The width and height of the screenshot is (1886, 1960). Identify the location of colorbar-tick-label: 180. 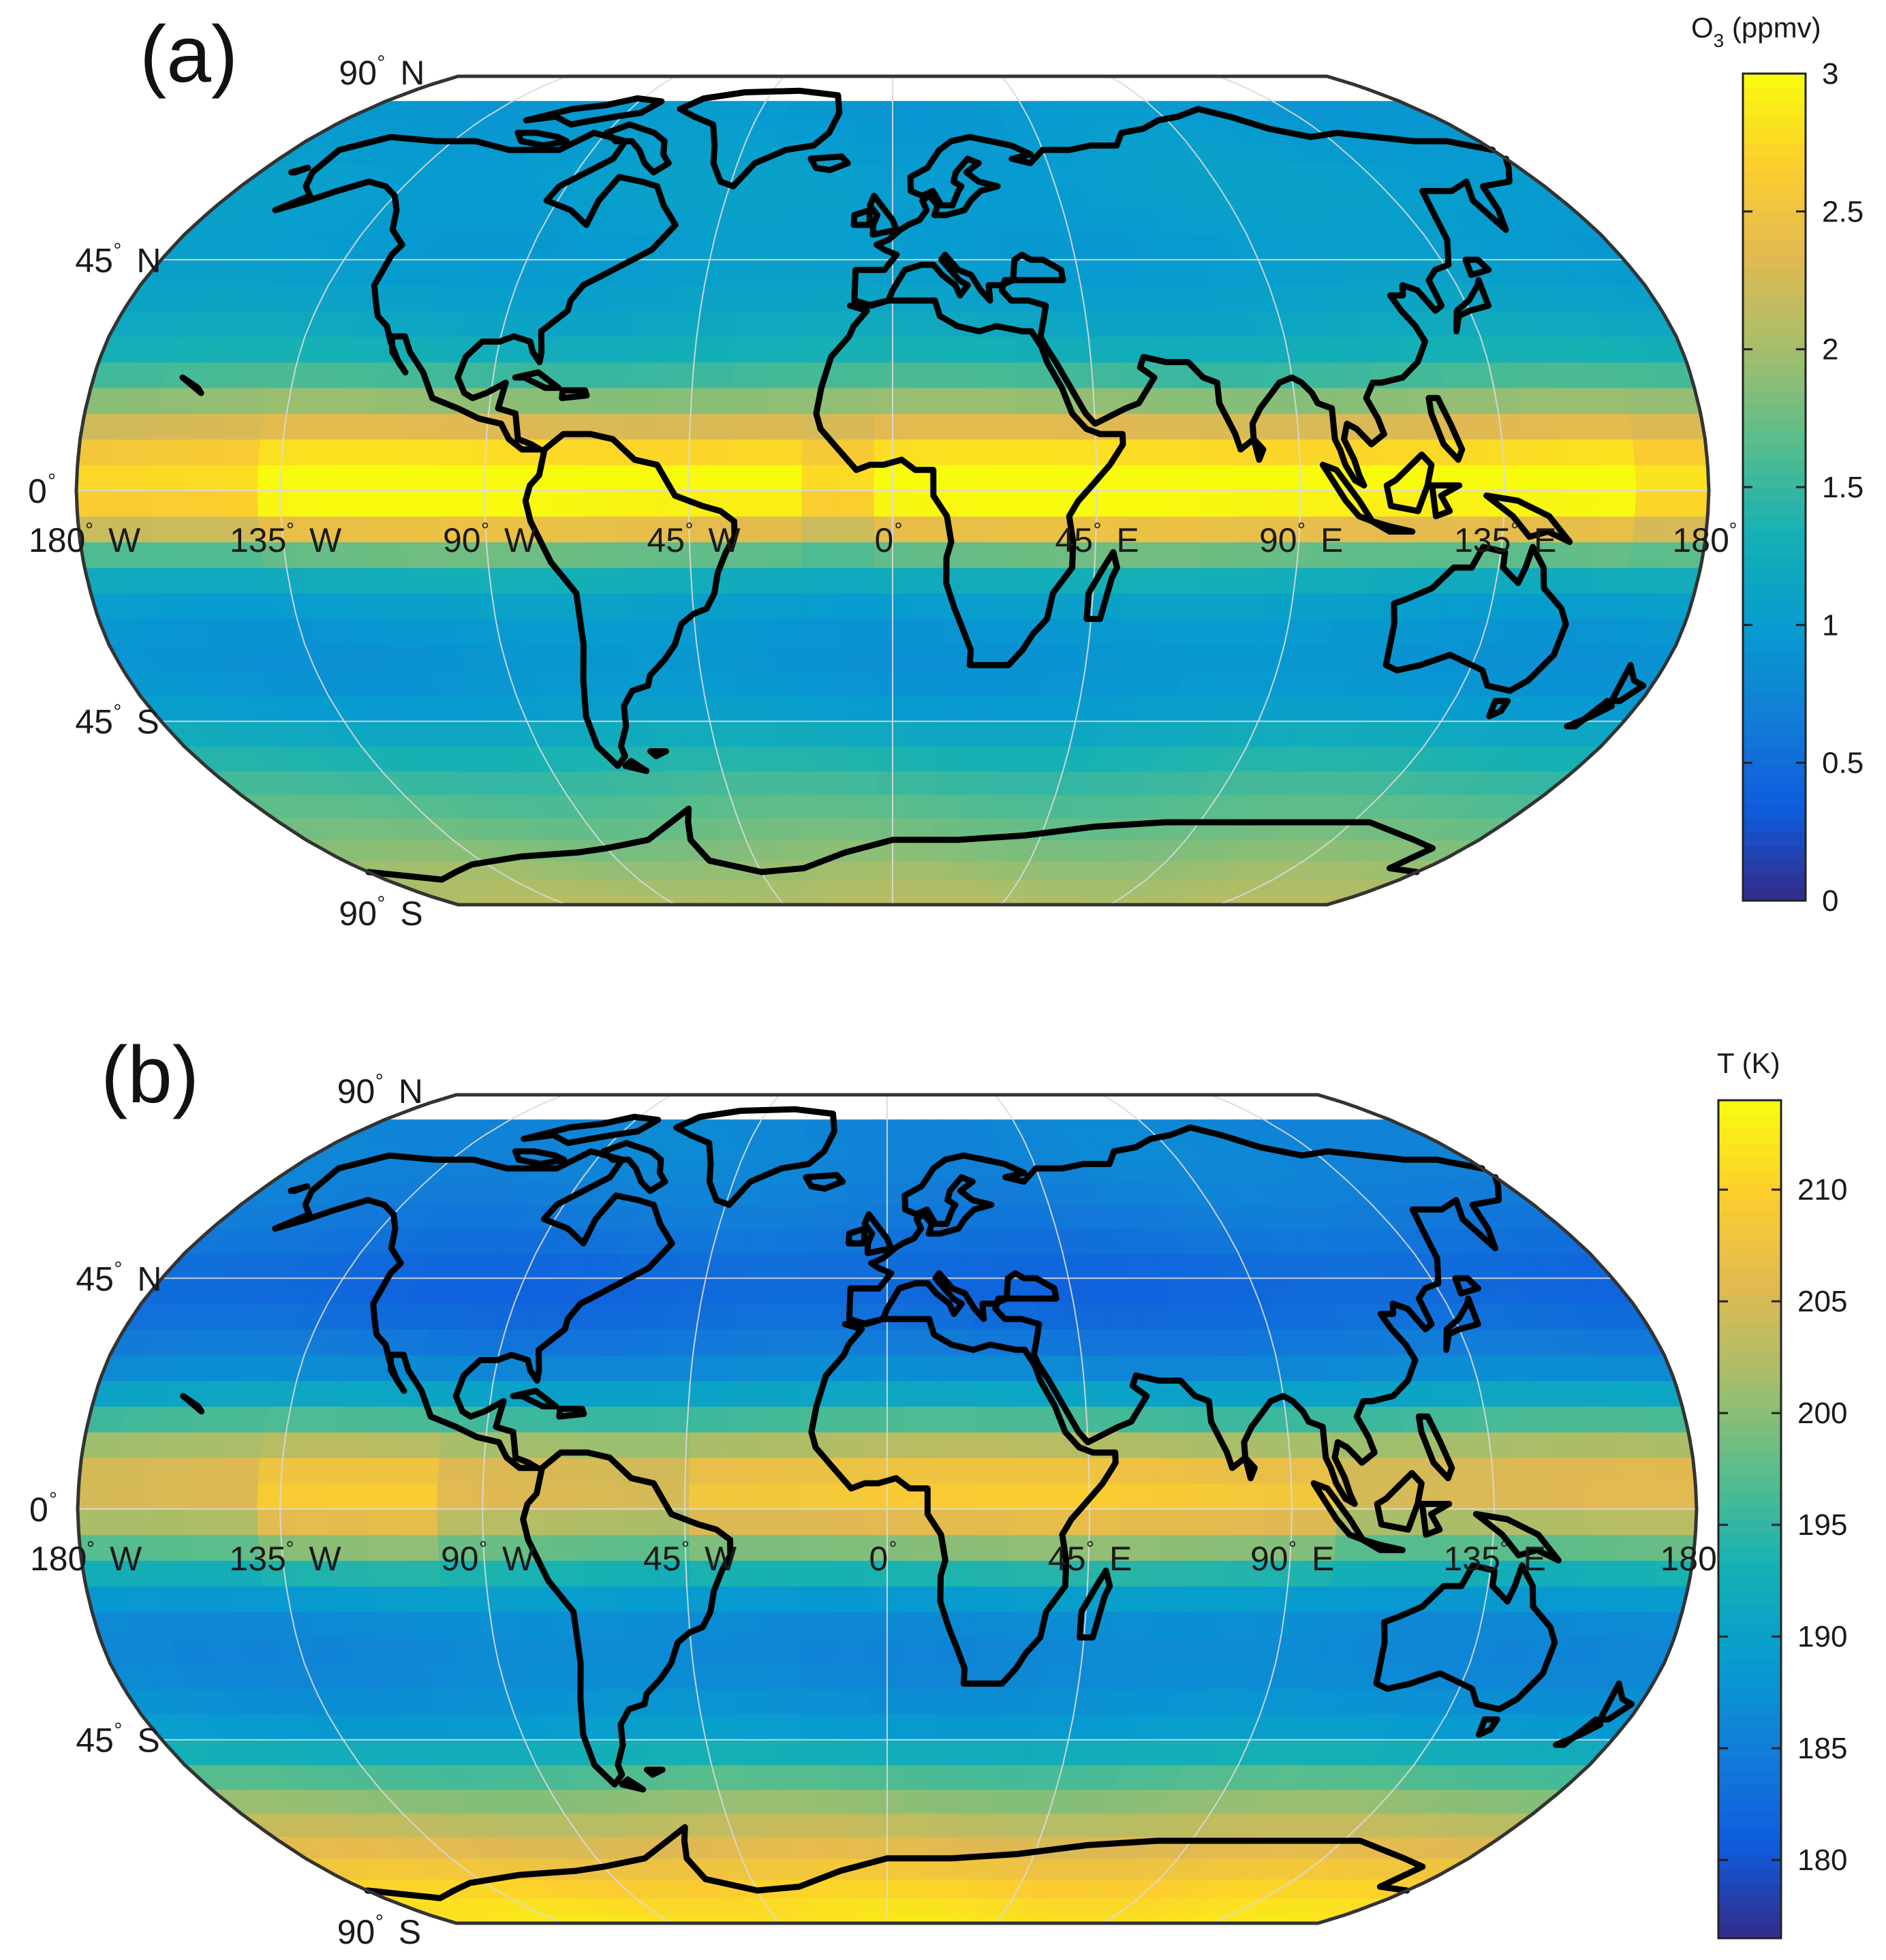
(1822, 1860).